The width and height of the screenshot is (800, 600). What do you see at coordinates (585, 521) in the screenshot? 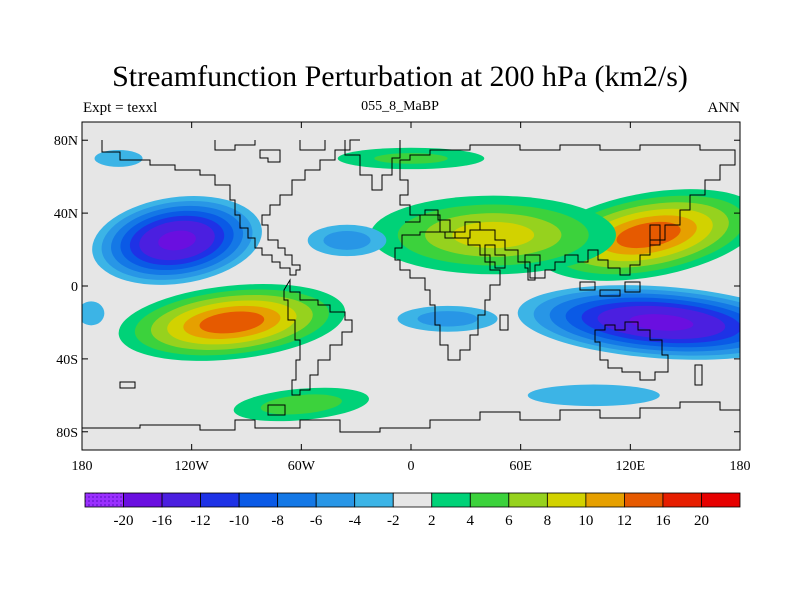
I see `colorbar-label: 10` at bounding box center [585, 521].